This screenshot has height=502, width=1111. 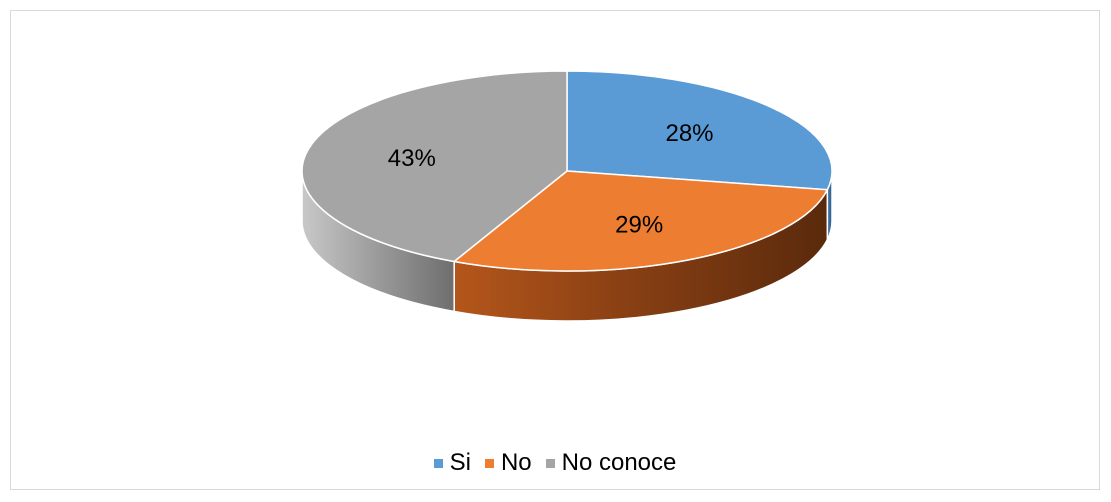 I want to click on pie-slice-no, so click(x=641, y=221).